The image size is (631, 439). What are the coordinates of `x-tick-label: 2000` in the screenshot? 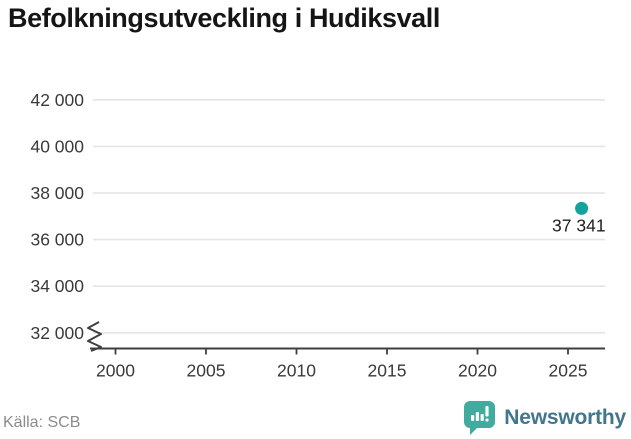 It's located at (115, 371).